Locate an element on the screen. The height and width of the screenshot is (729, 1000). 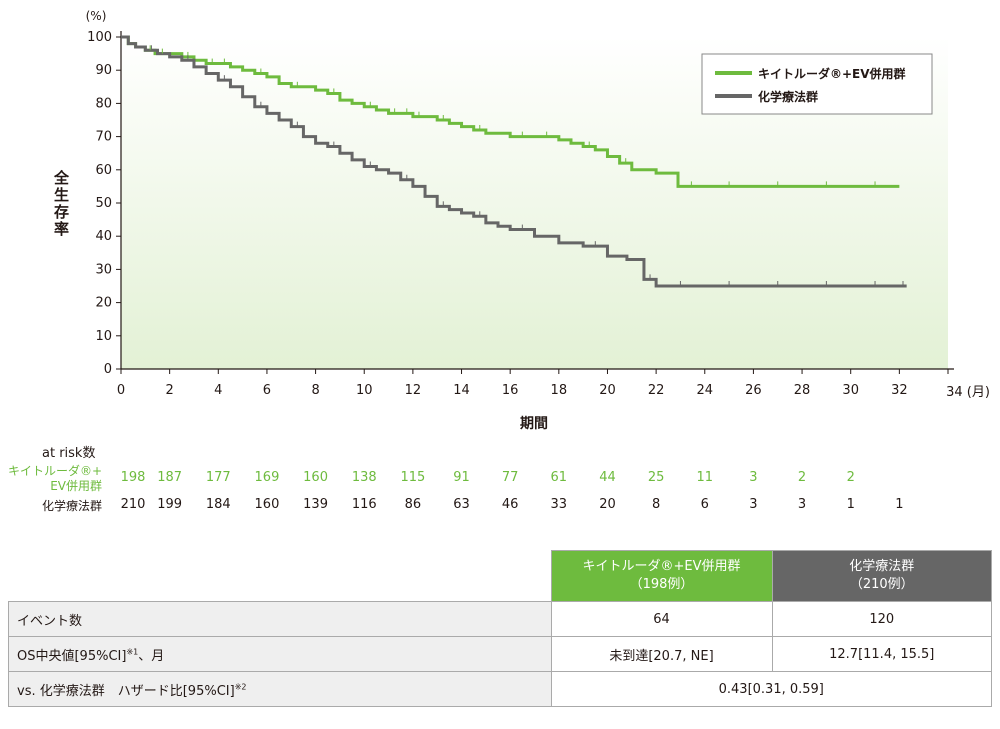
risk-count-chemo: 160 is located at coordinates (267, 504).